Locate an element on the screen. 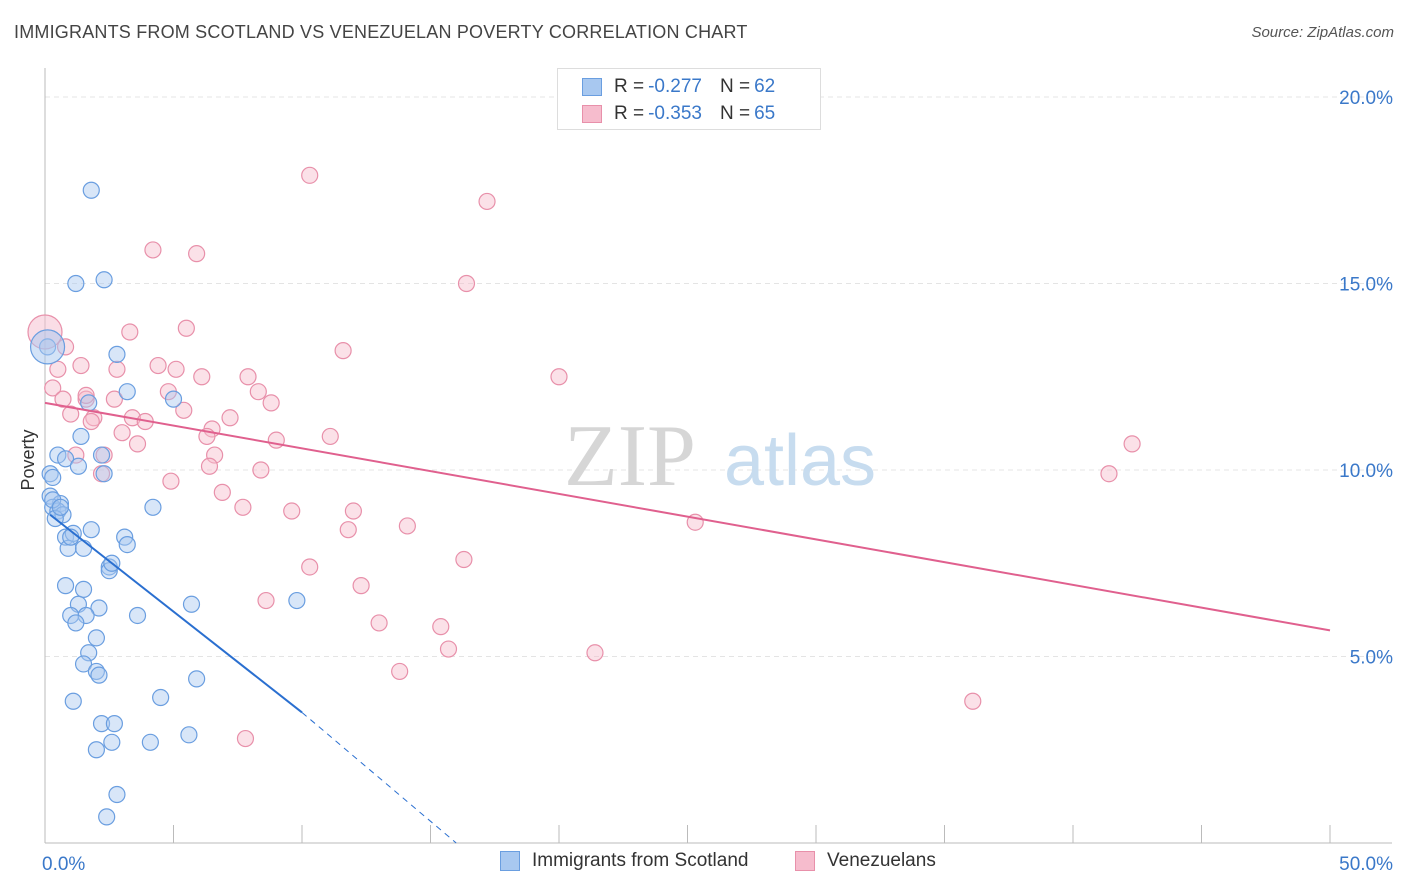  n-value: 62 is located at coordinates (765, 86).